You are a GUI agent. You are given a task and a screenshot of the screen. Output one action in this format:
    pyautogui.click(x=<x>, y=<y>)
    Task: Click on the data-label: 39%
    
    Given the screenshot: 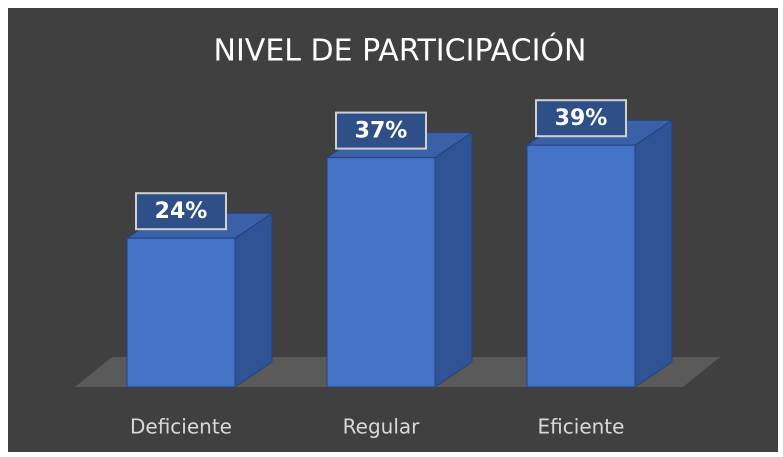 What is the action you would take?
    pyautogui.click(x=581, y=118)
    